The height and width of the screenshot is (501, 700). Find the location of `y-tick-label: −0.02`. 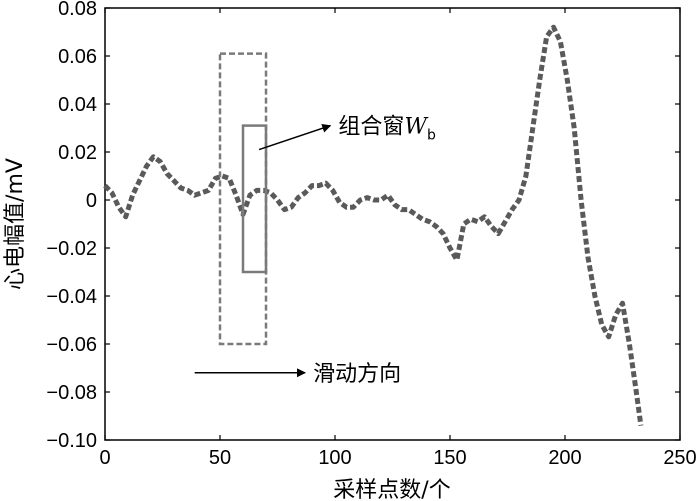

y-tick-label: −0.02 is located at coordinates (71, 249).